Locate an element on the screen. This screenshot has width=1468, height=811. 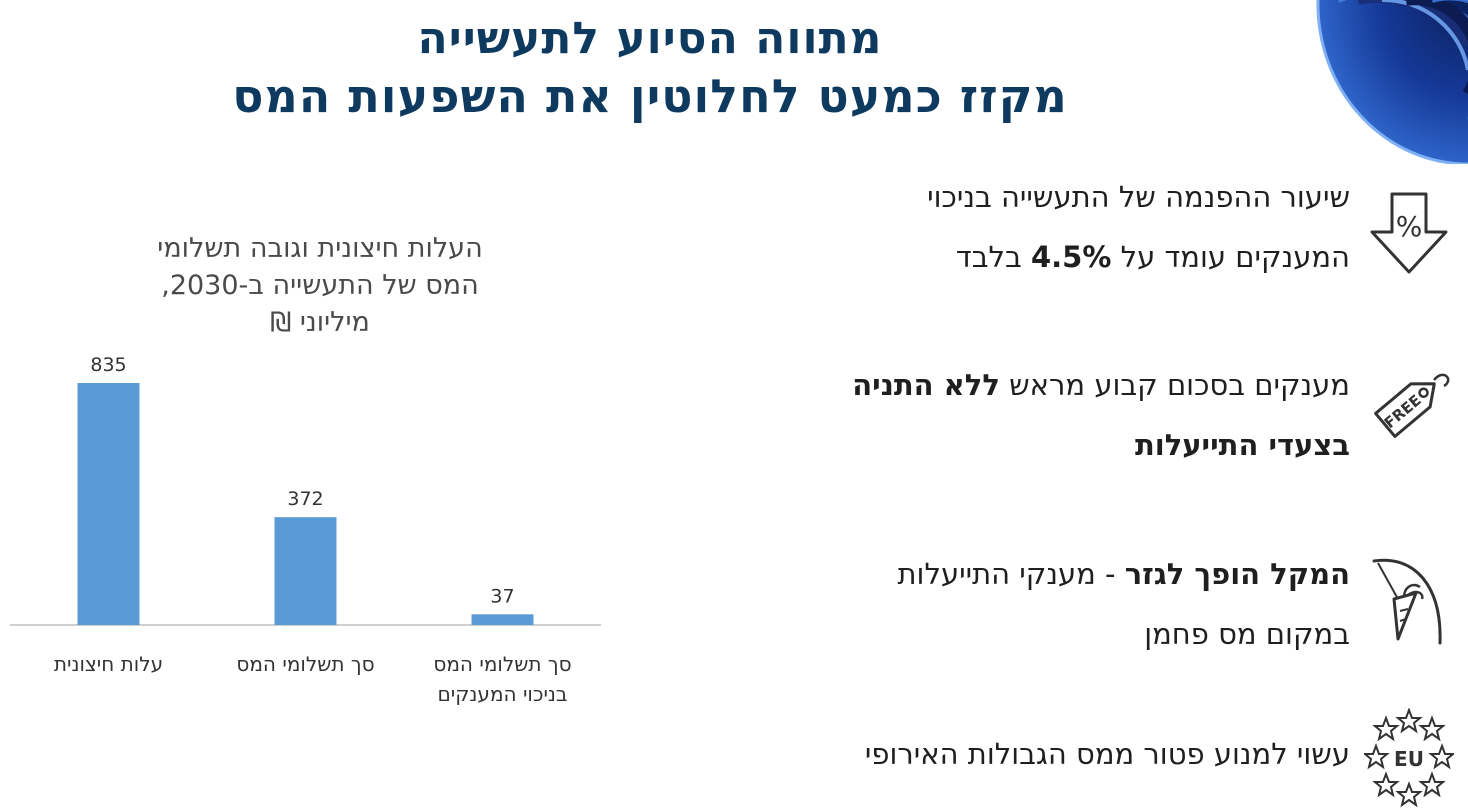
bullet-2-line-2: בצעדי התייעלות is located at coordinates (1242, 445).